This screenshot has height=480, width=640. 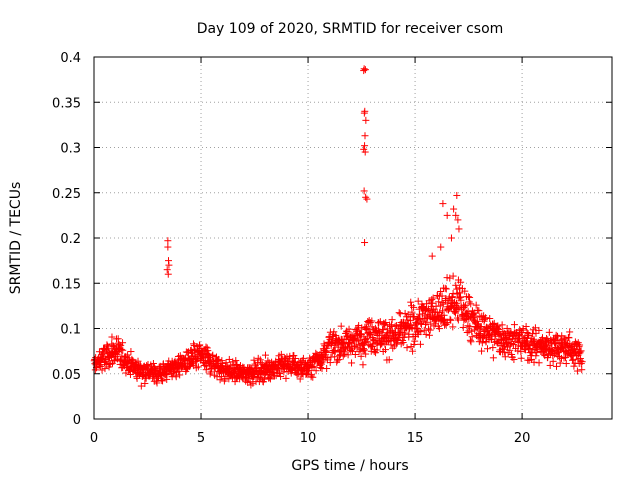 What do you see at coordinates (94, 438) in the screenshot?
I see `x-tick-label: 0` at bounding box center [94, 438].